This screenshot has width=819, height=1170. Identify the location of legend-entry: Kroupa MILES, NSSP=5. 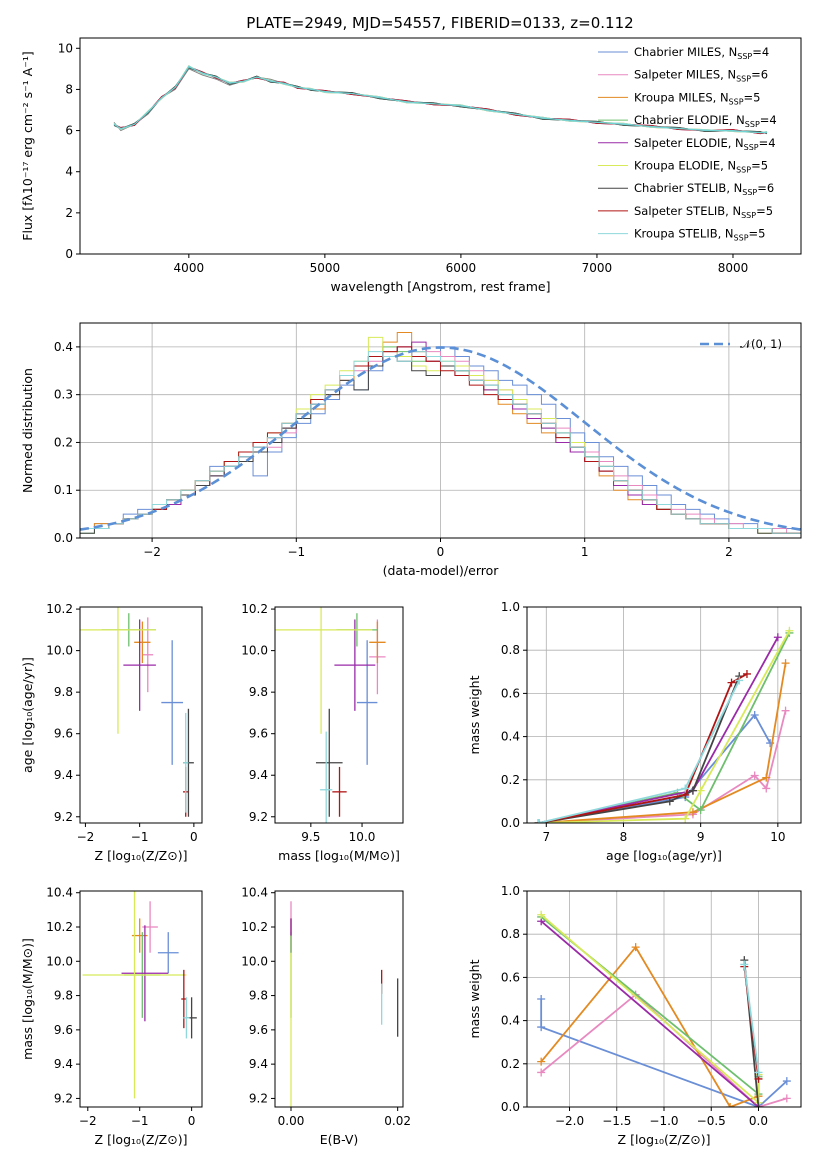
(697, 98).